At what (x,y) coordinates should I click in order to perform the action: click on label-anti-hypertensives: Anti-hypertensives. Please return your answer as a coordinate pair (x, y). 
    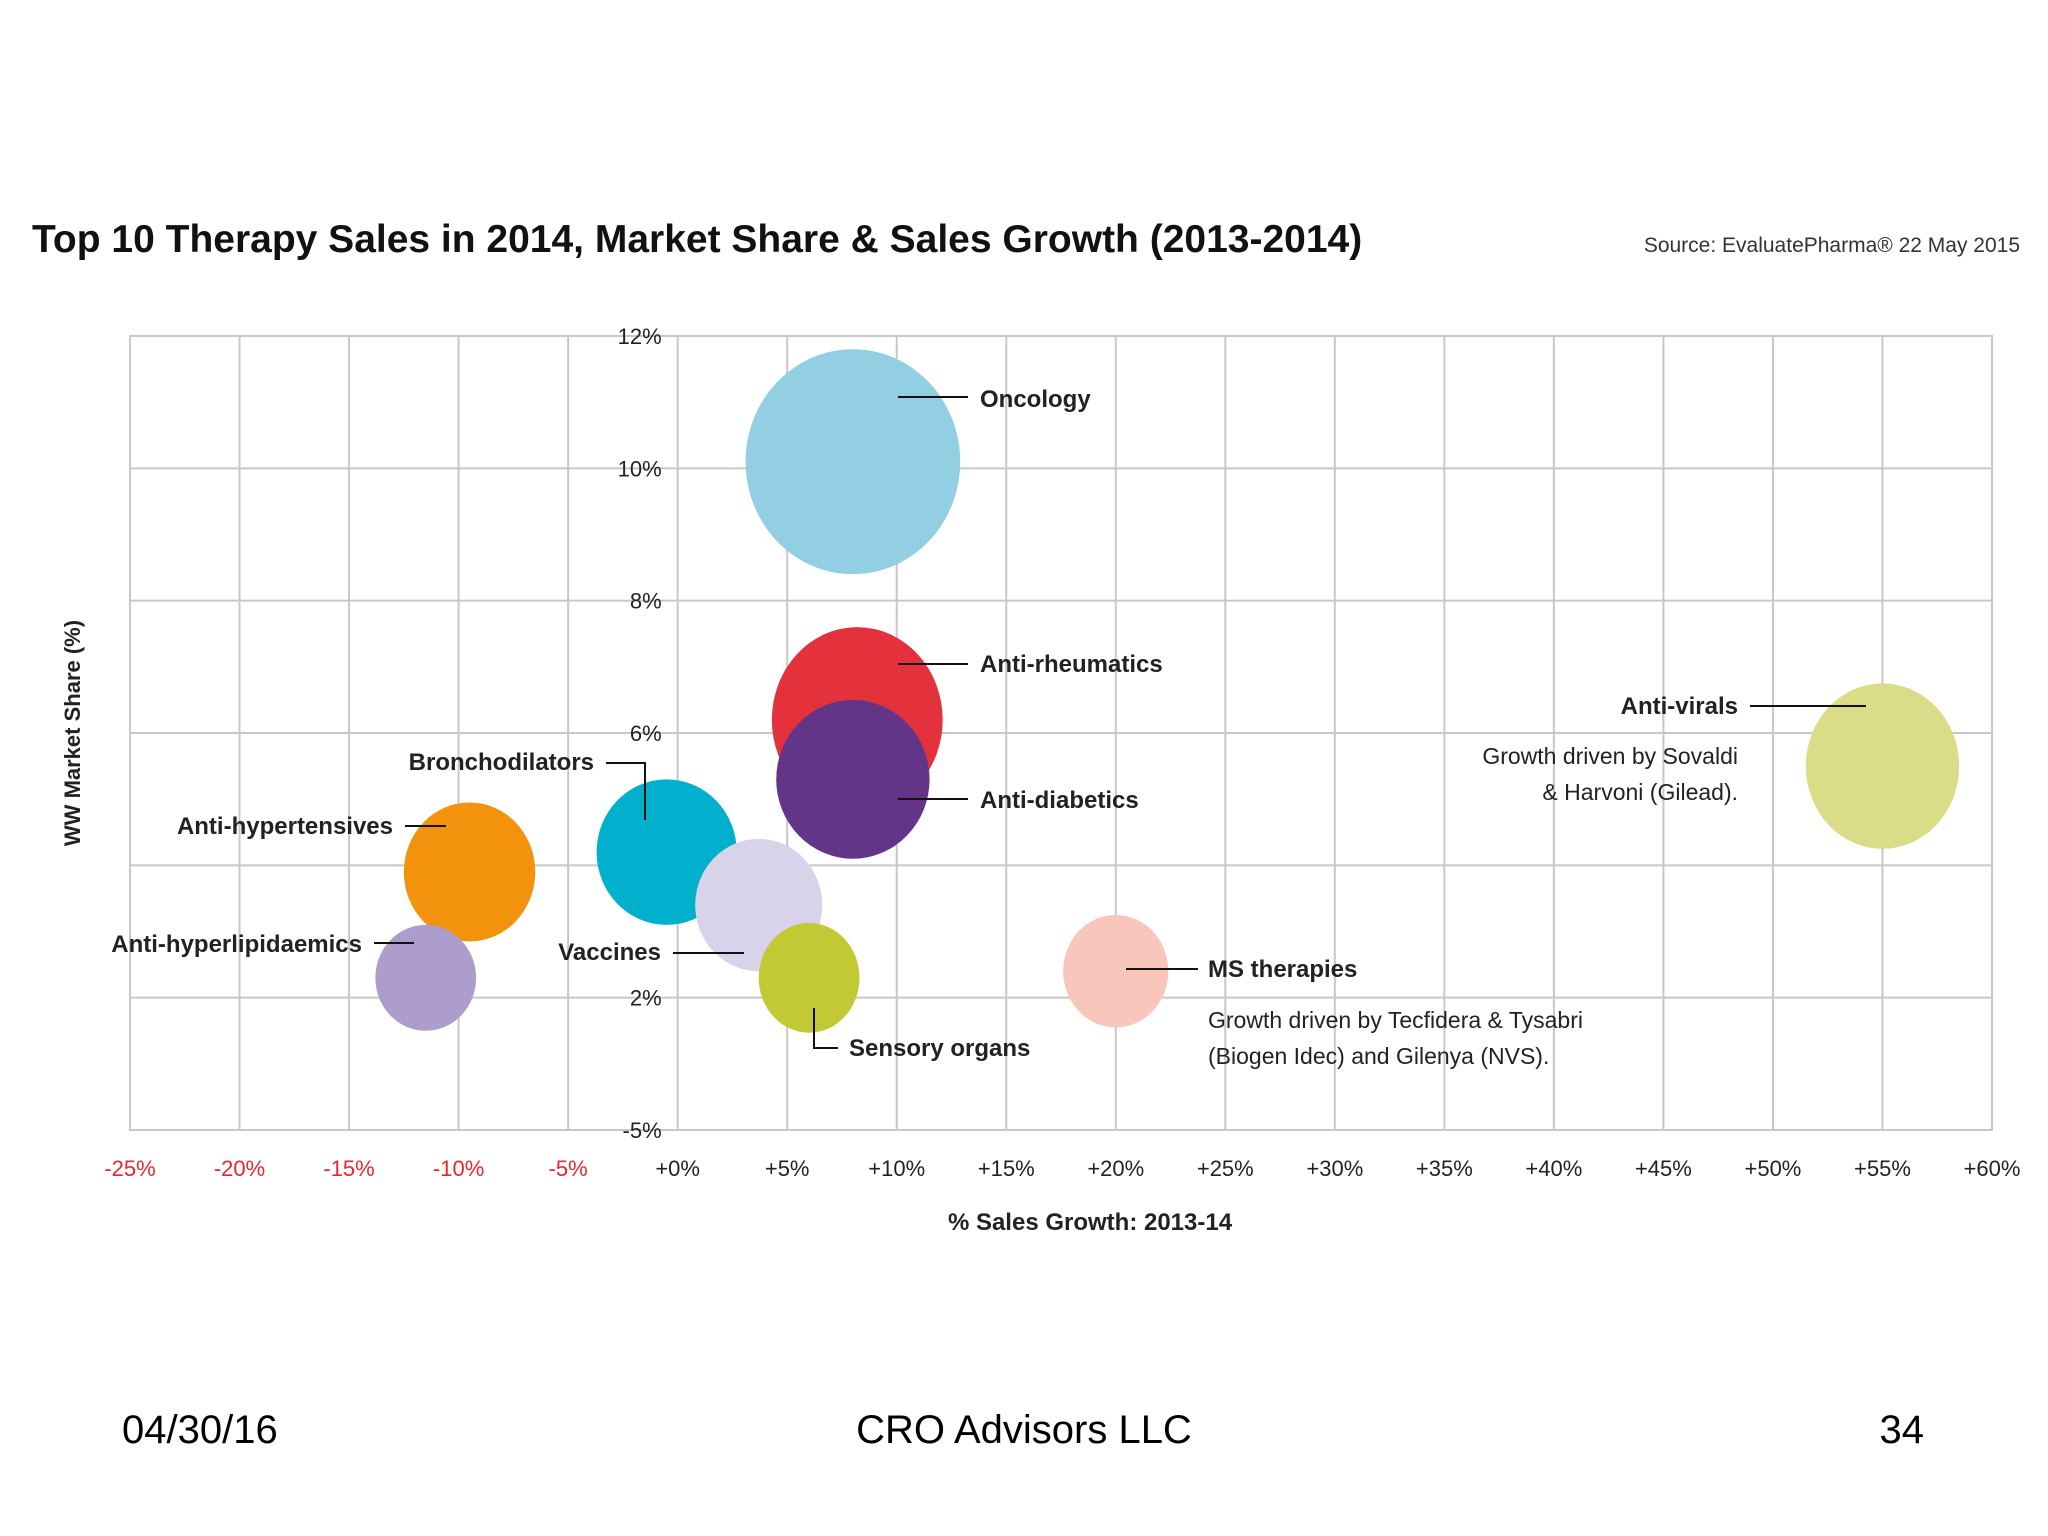
    Looking at the image, I should click on (285, 826).